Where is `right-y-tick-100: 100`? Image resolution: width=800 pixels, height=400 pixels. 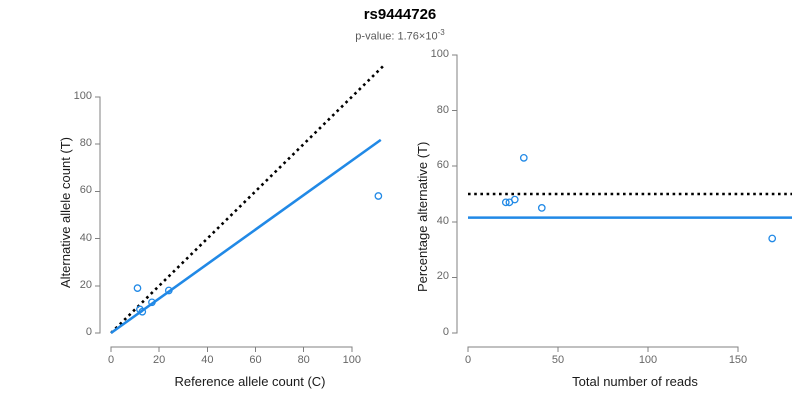 right-y-tick-100: 100 is located at coordinates (439, 54).